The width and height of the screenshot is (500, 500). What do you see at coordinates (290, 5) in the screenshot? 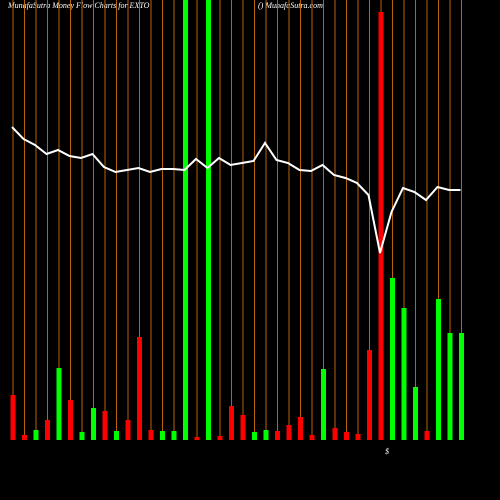
I see `chart-subtitle: () MunafaSutra.com` at bounding box center [290, 5].